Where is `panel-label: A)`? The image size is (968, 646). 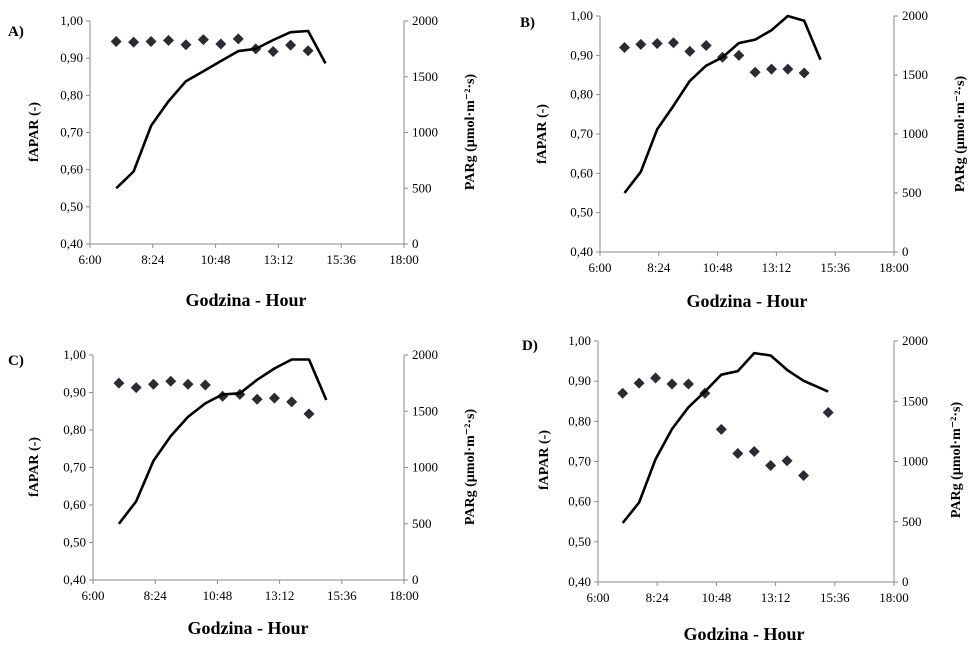 panel-label: A) is located at coordinates (16, 32).